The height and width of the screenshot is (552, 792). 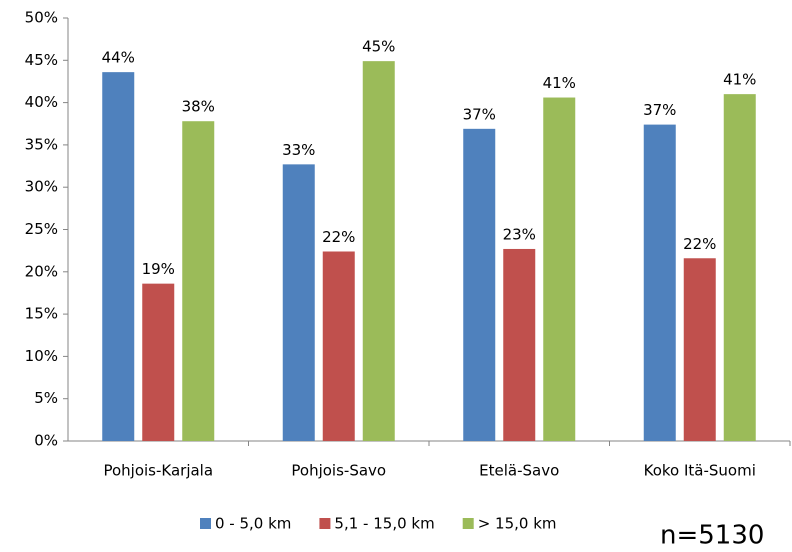 What do you see at coordinates (338, 471) in the screenshot?
I see `x-tick-label: Pohjois-Savo` at bounding box center [338, 471].